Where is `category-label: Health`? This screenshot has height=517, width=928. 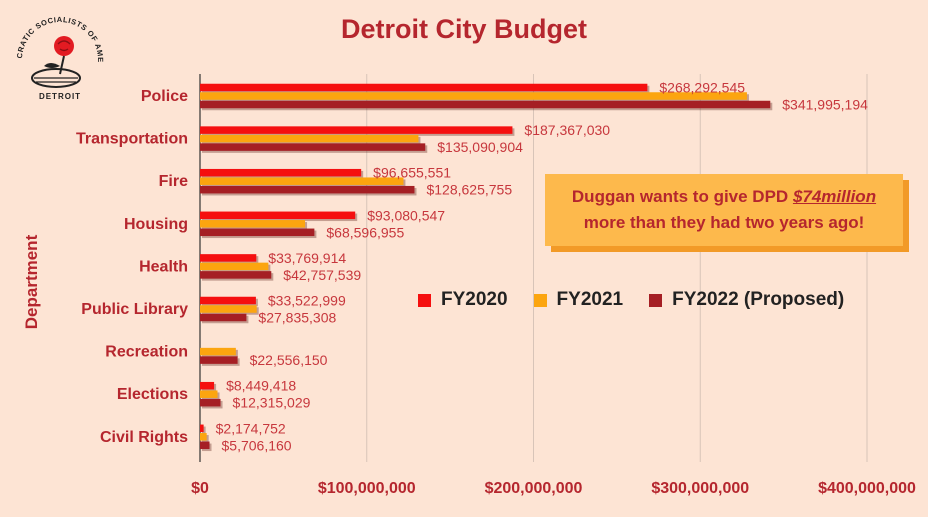
category-label: Health is located at coordinates (163, 266).